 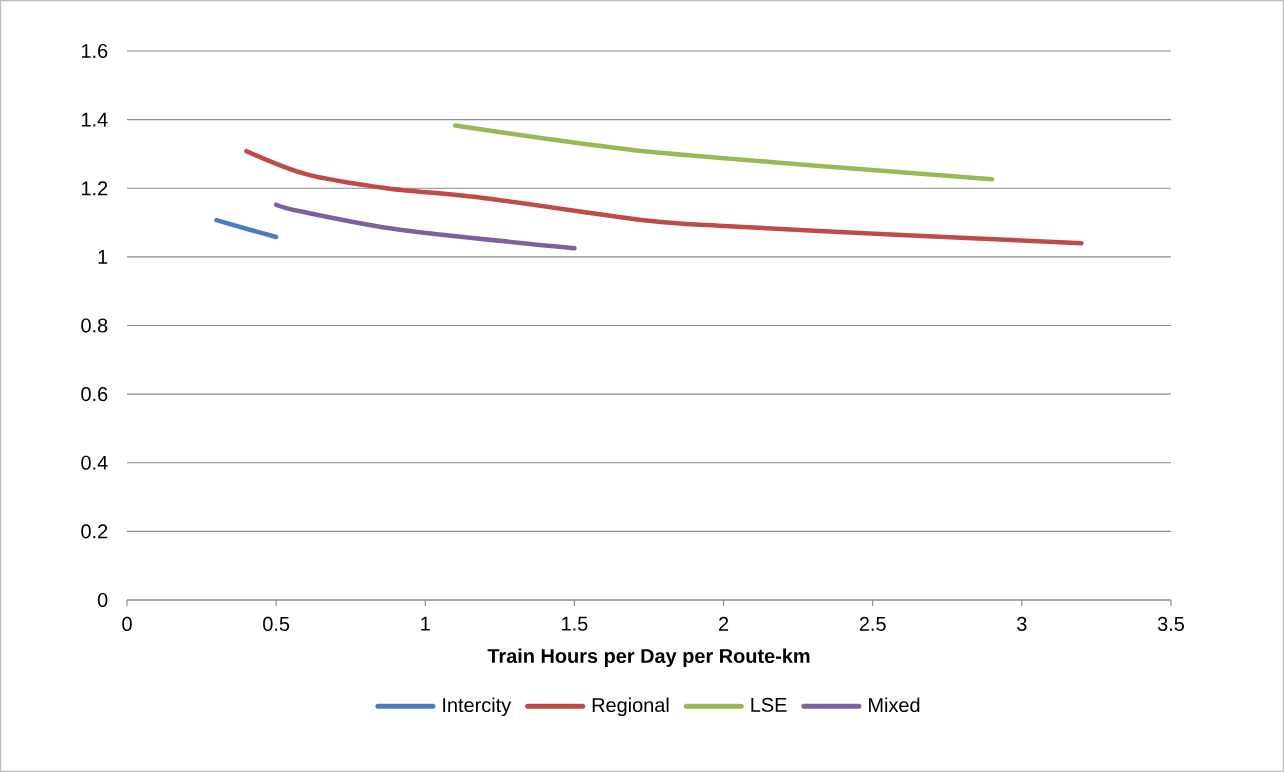 I want to click on x-tick-label: 2, so click(x=724, y=623).